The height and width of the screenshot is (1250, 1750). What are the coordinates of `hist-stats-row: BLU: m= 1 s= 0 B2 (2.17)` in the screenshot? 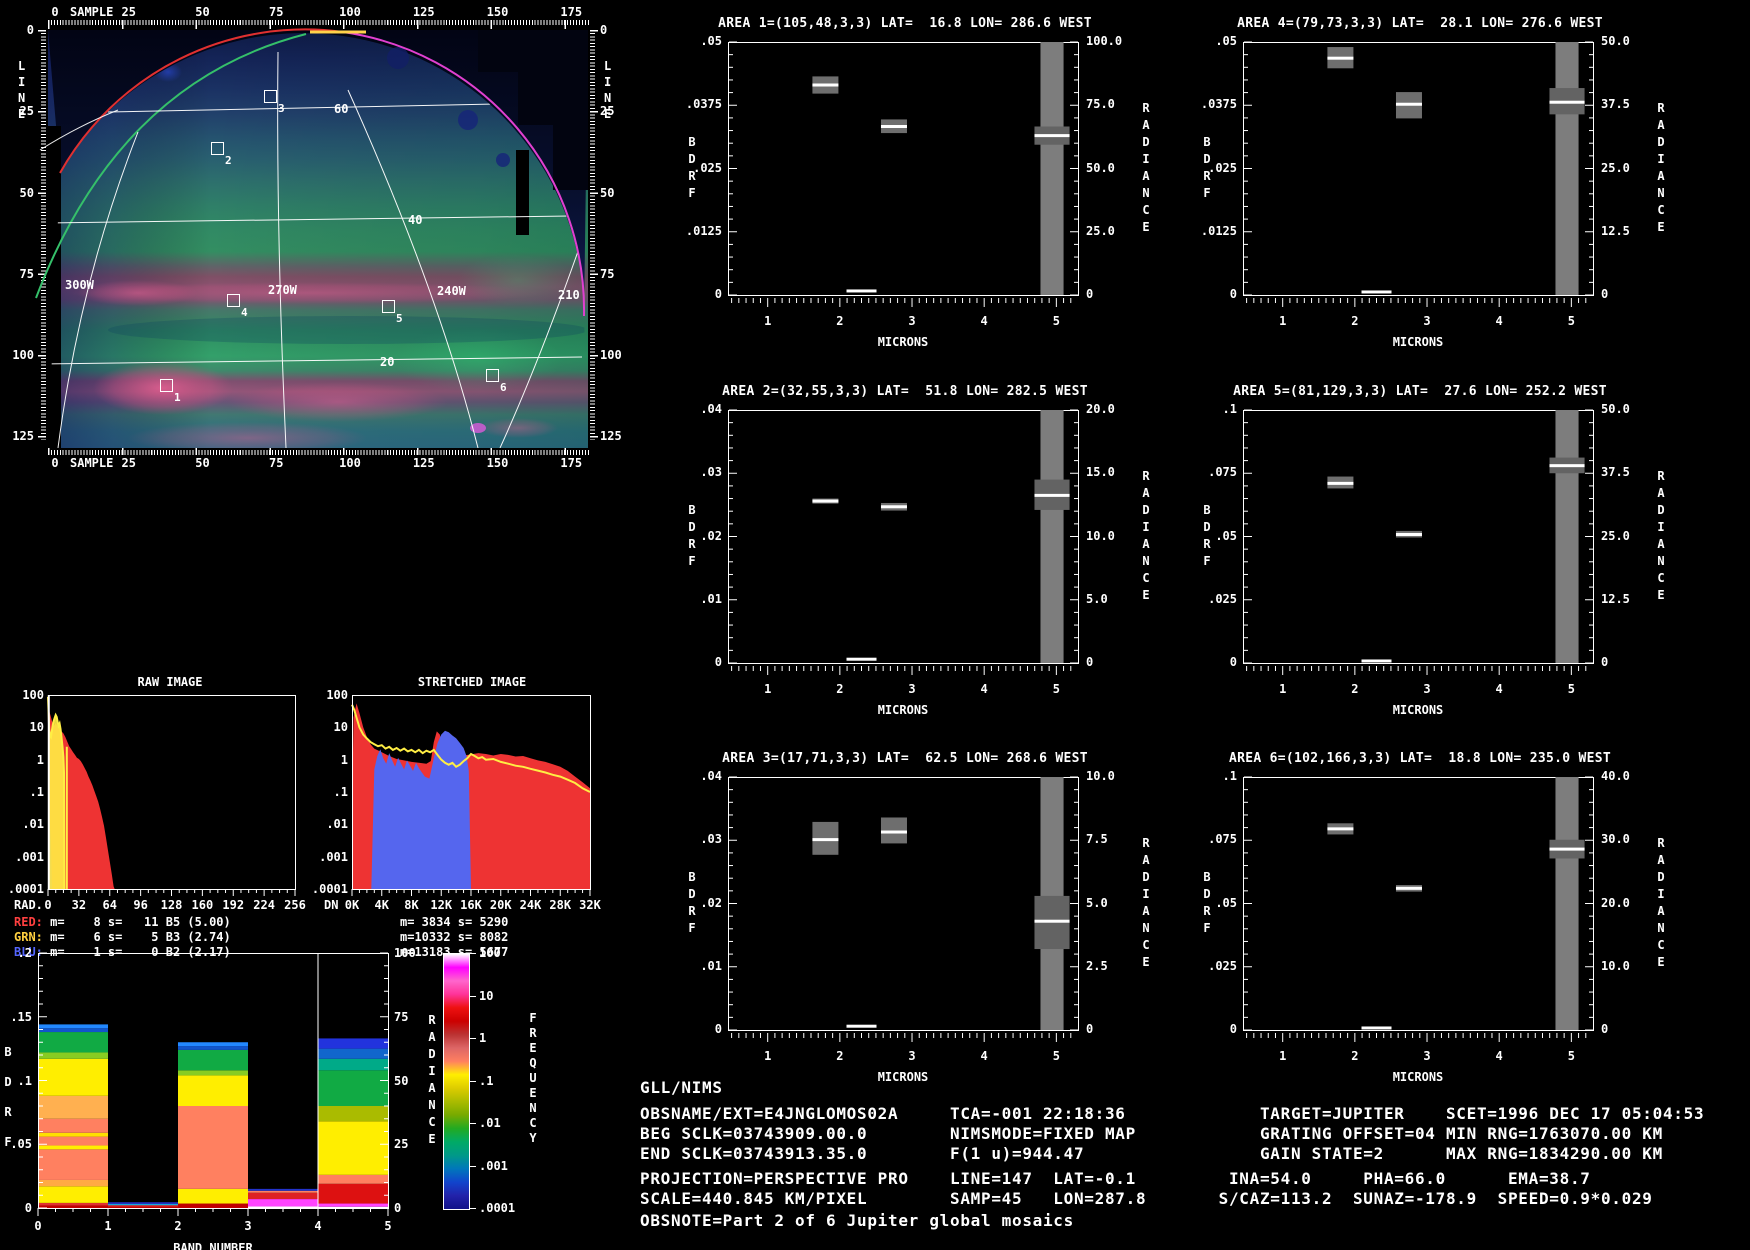 It's located at (164, 952).